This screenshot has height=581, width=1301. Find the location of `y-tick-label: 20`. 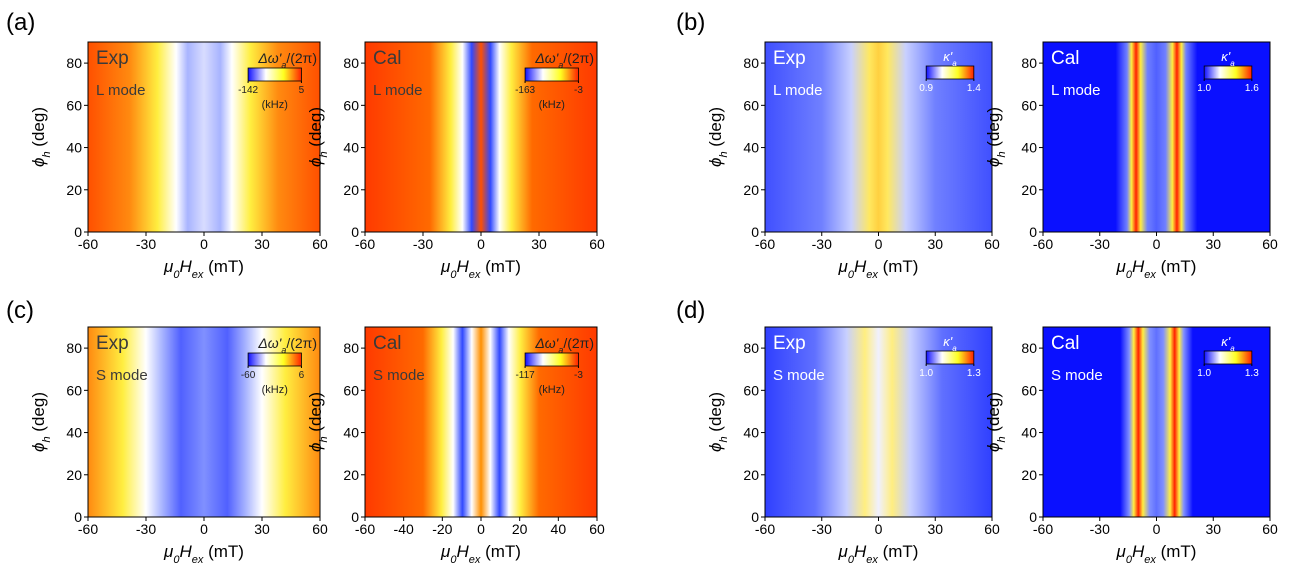

y-tick-label: 20 is located at coordinates (351, 475).